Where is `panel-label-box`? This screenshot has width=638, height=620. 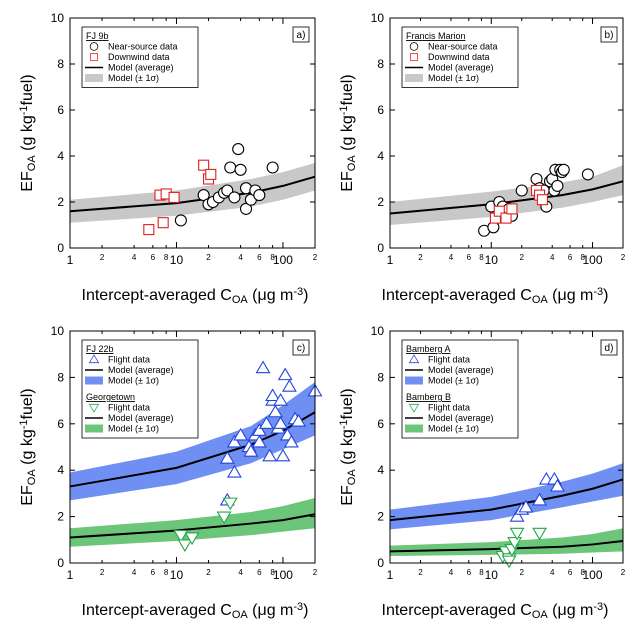
panel-label-box is located at coordinates (301, 34).